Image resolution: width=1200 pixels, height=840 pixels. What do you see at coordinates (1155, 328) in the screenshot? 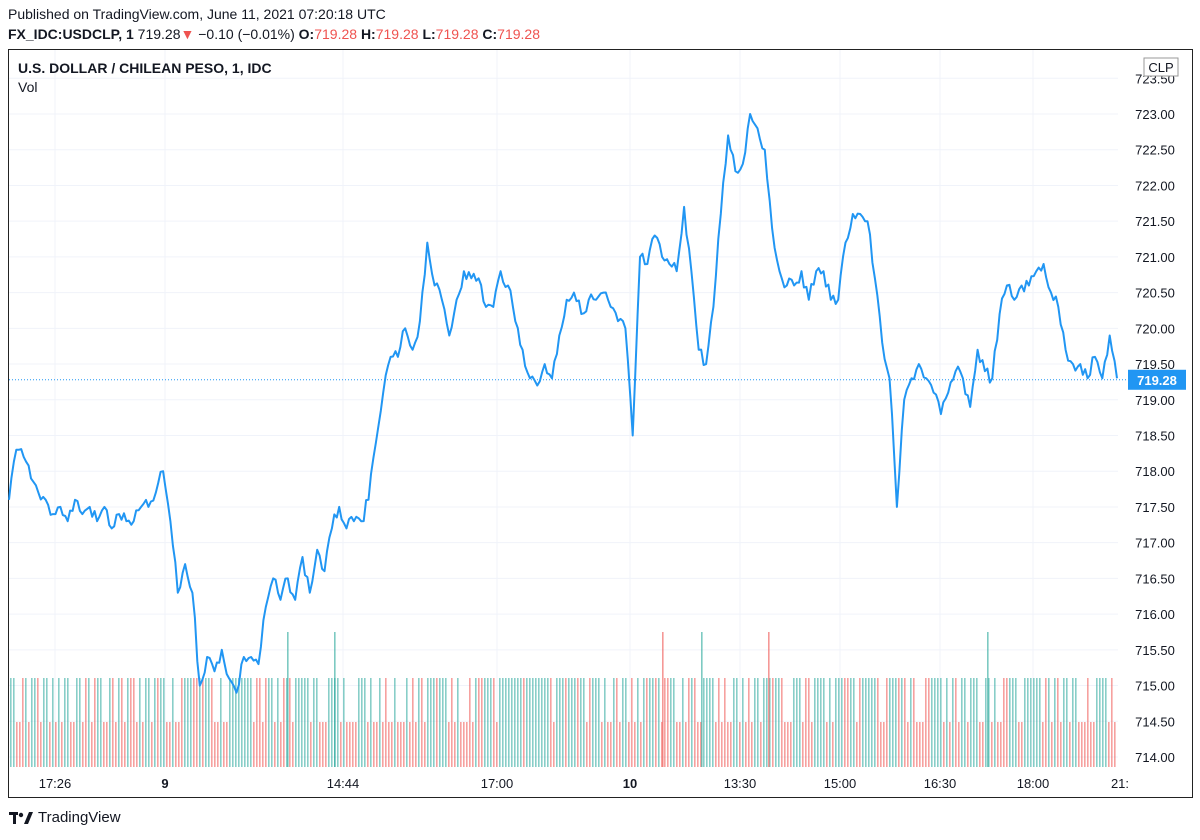
I see `y-tick-label: 720.00` at bounding box center [1155, 328].